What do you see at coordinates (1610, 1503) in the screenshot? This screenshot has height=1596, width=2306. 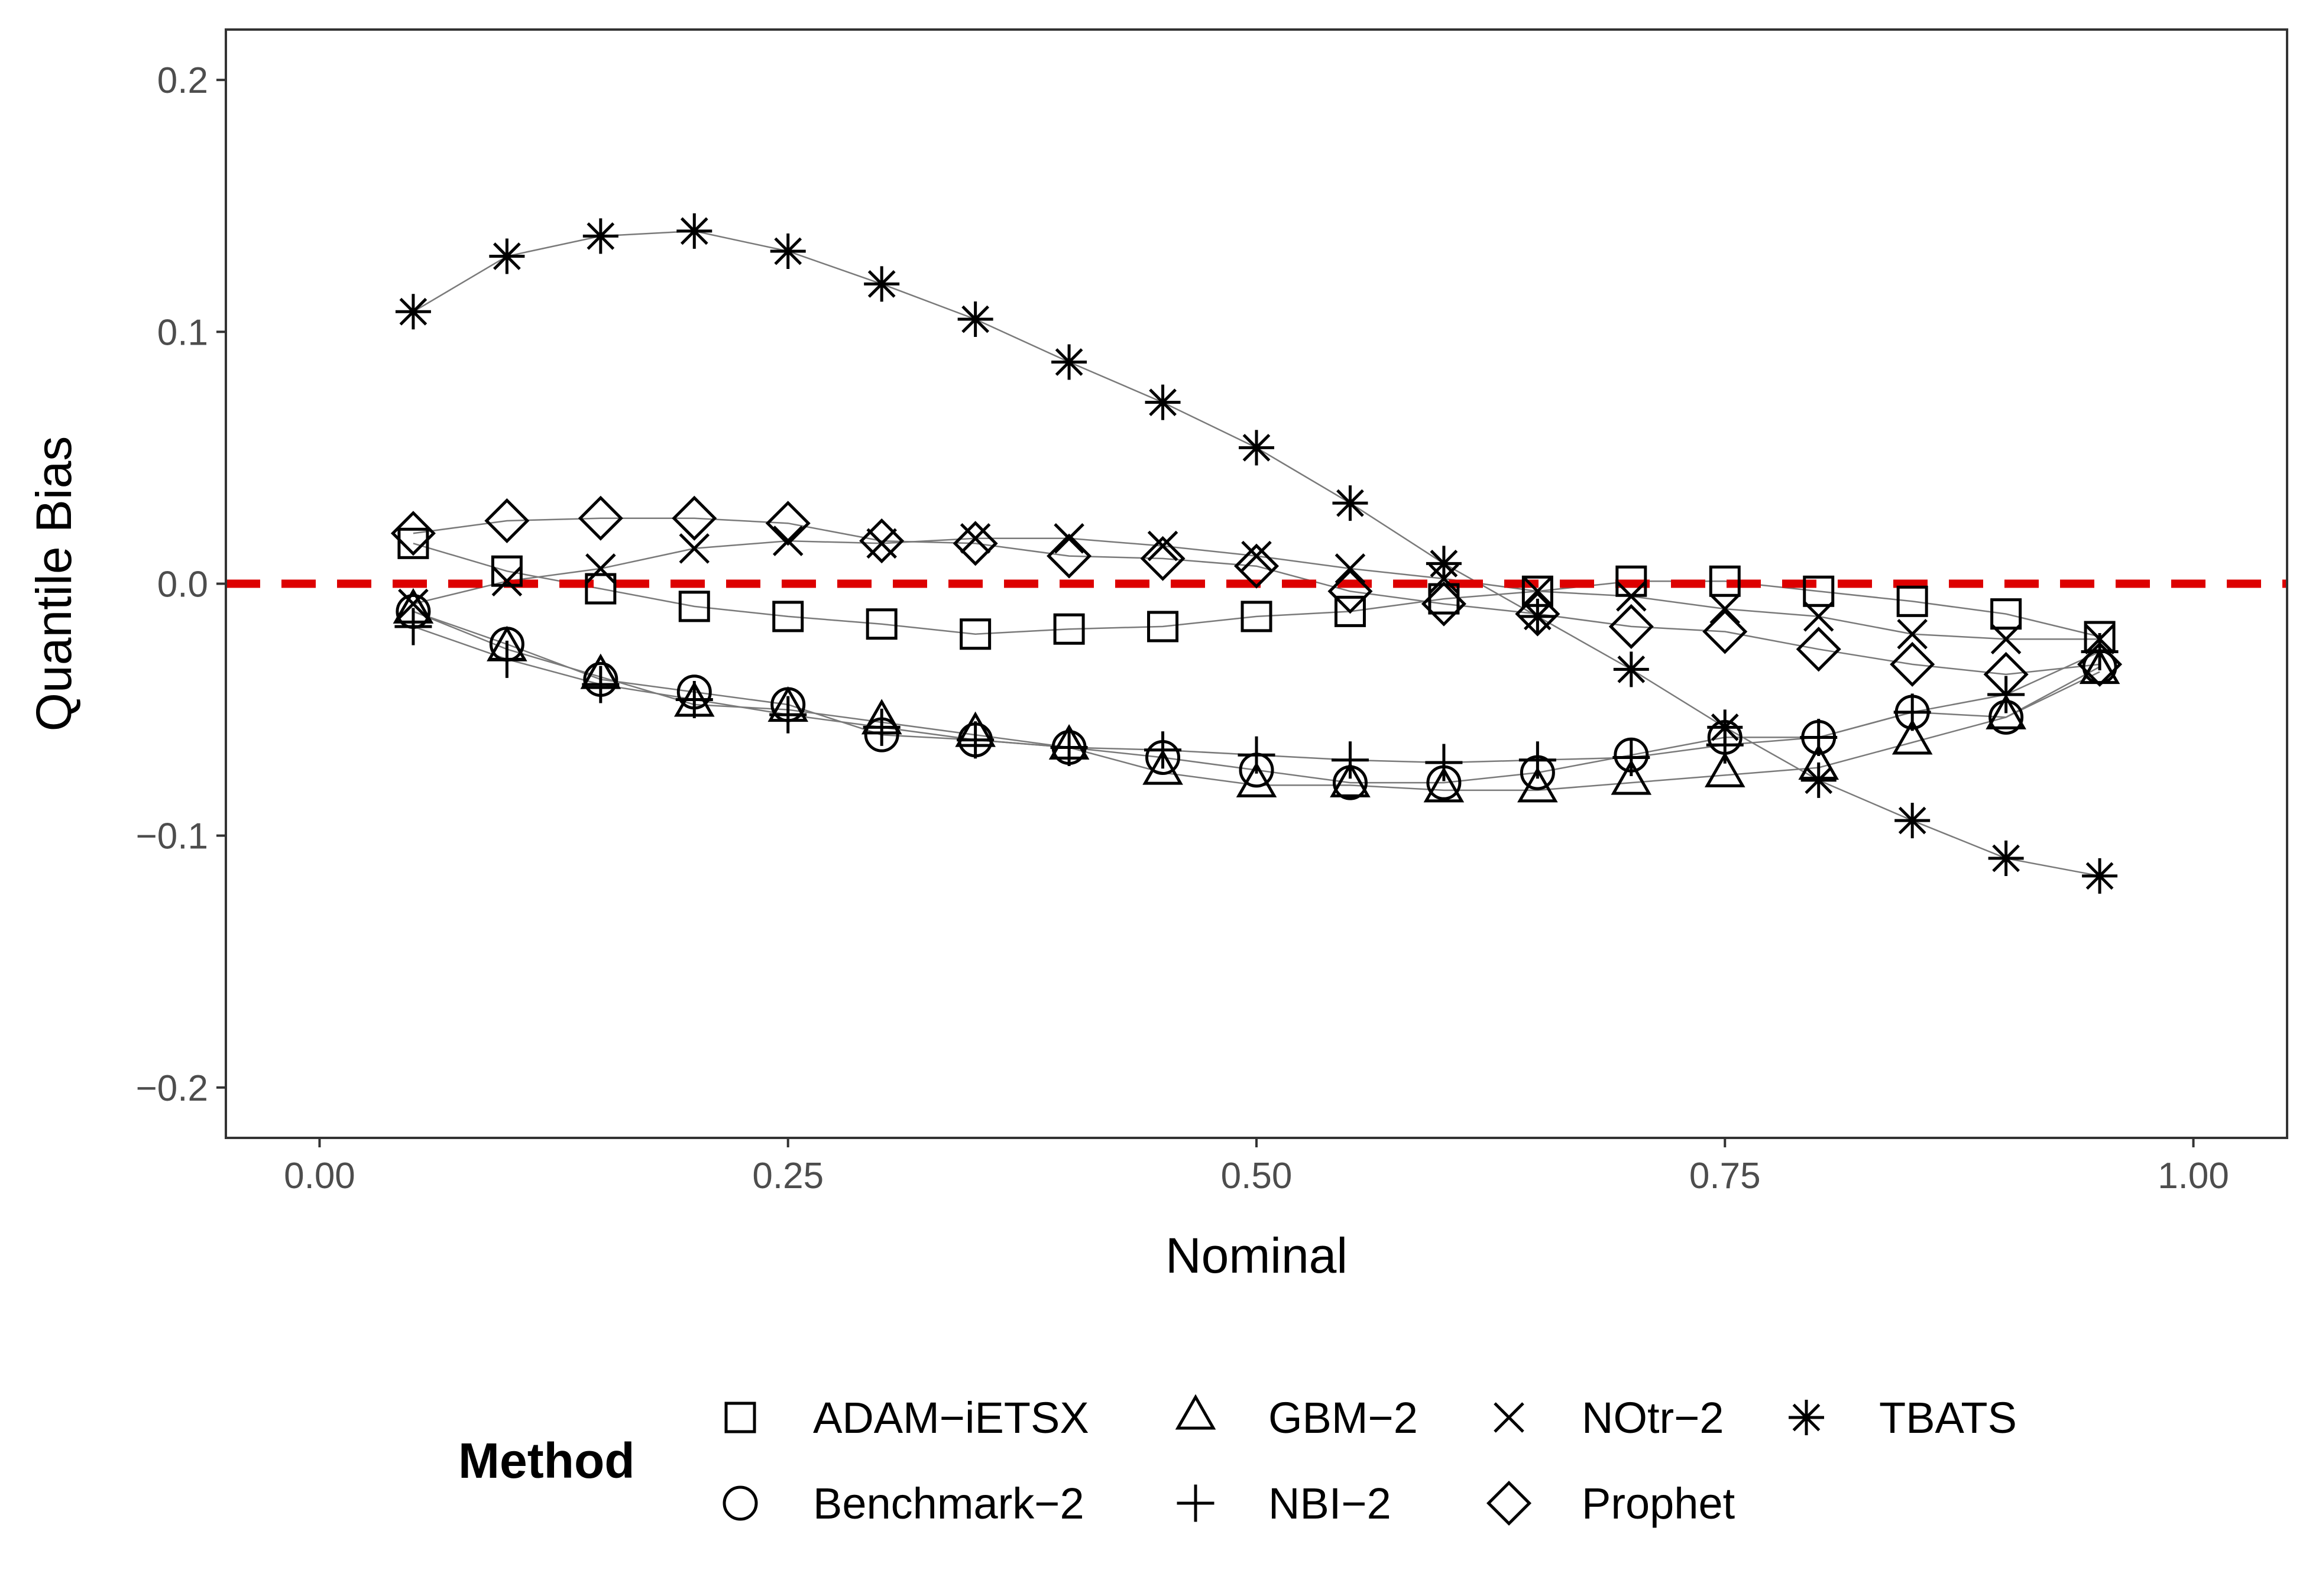 I see `legend-item-prophet: Prophet` at bounding box center [1610, 1503].